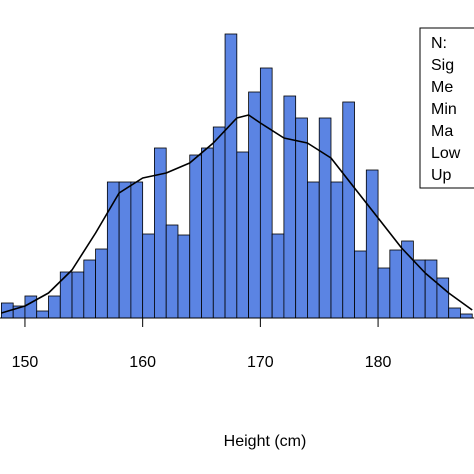 This screenshot has height=474, width=474. What do you see at coordinates (378, 362) in the screenshot?
I see `x-tick-label: 180` at bounding box center [378, 362].